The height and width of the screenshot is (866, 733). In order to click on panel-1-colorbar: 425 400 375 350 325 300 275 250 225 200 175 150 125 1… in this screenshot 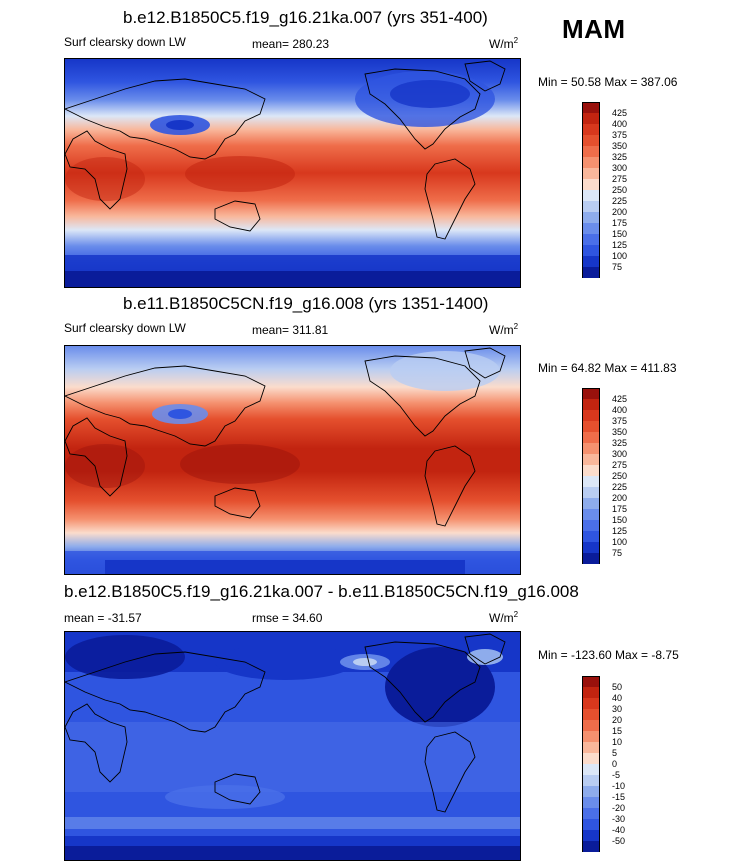, I will do `click(604, 190)`.